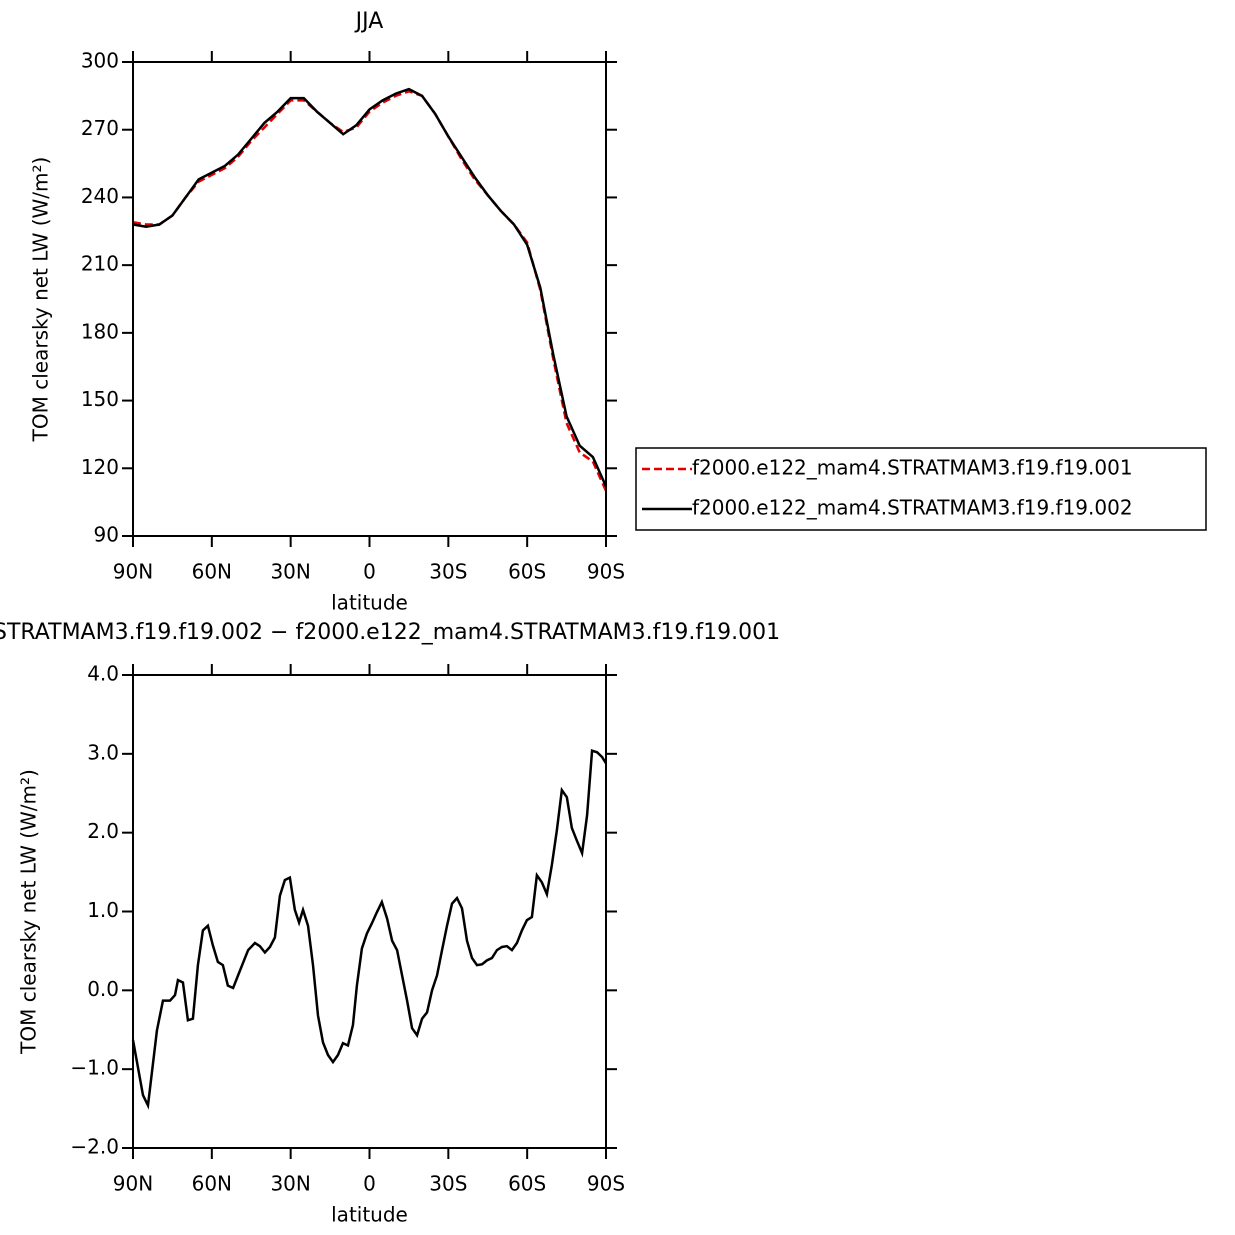  What do you see at coordinates (100, 128) in the screenshot?
I see `y-tick-label: 270` at bounding box center [100, 128].